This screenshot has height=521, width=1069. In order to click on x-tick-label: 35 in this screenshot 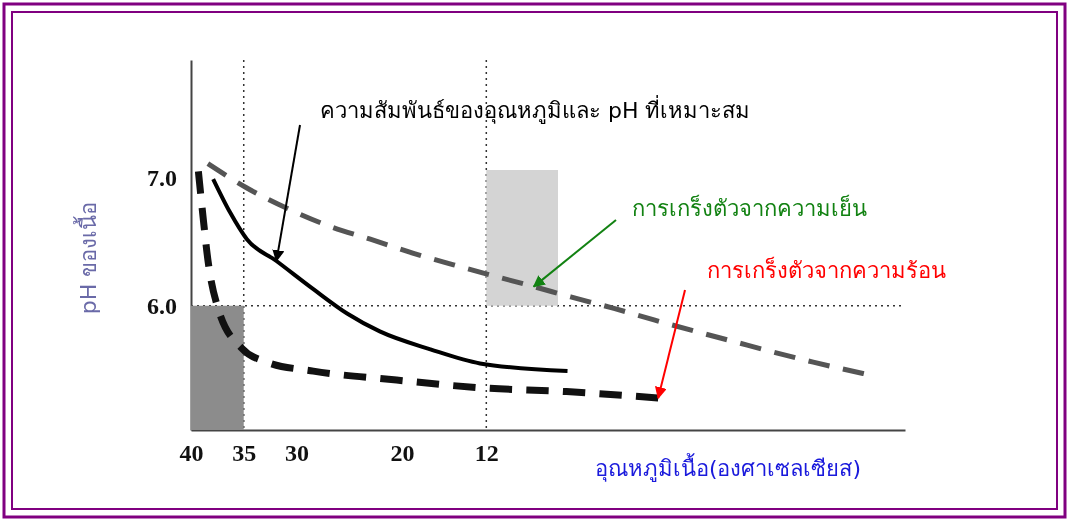, I will do `click(244, 453)`.